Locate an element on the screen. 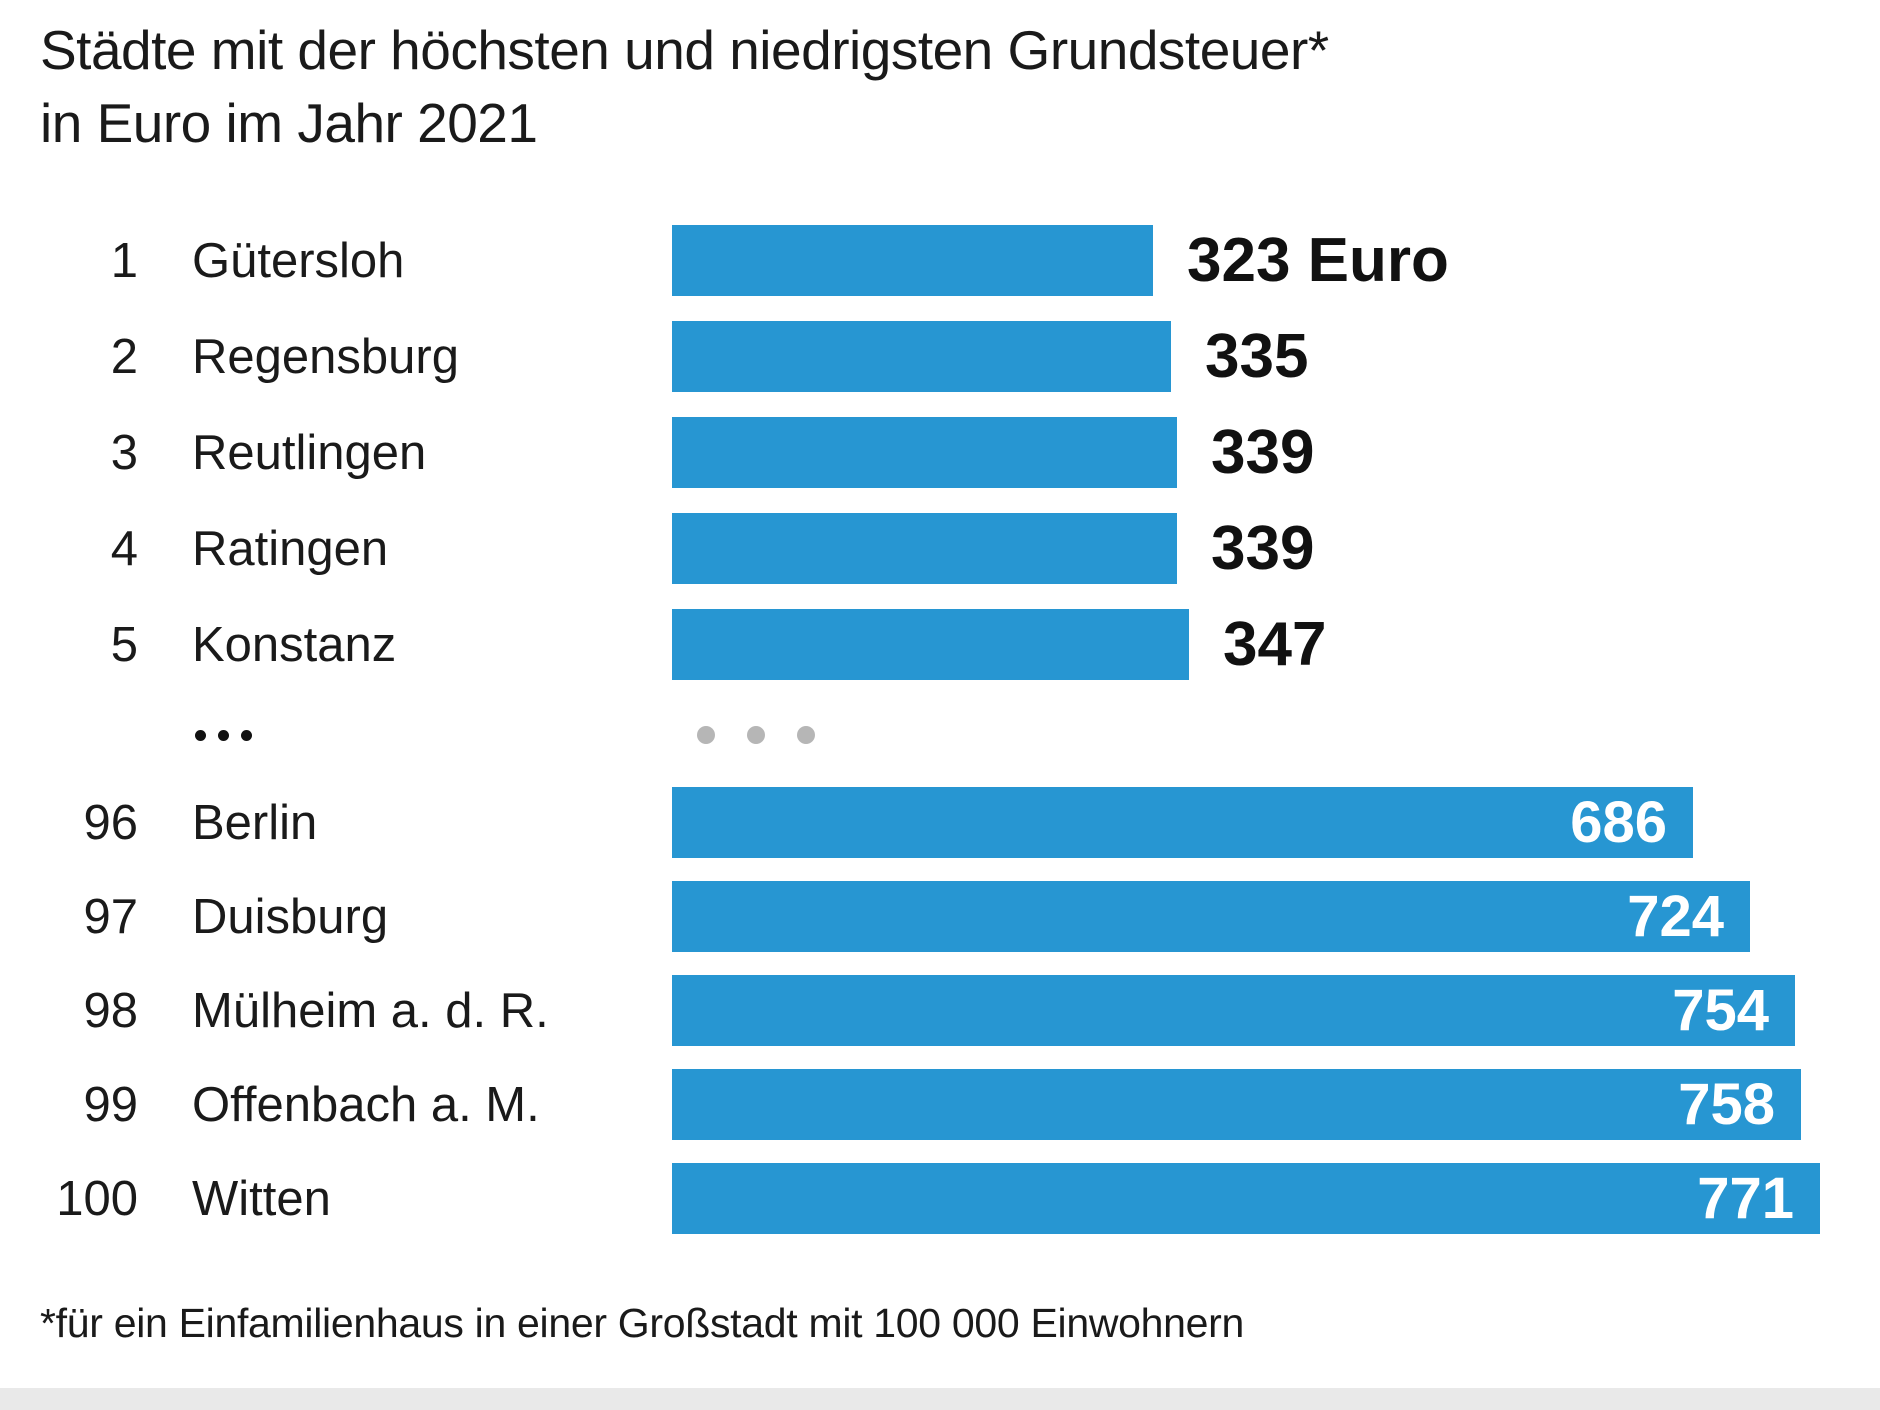  value-bar: 758 is located at coordinates (1236, 1104).